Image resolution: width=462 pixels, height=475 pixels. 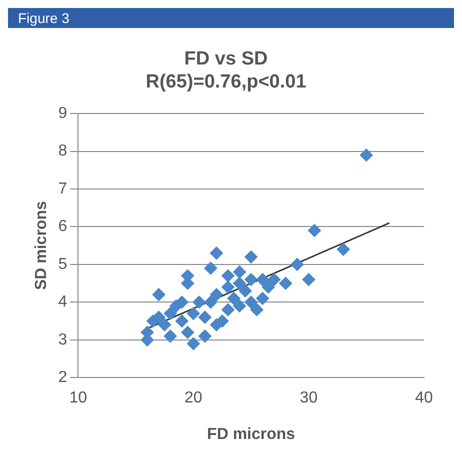 I want to click on text: R(65)=0.76,p<0.01, so click(x=226, y=81).